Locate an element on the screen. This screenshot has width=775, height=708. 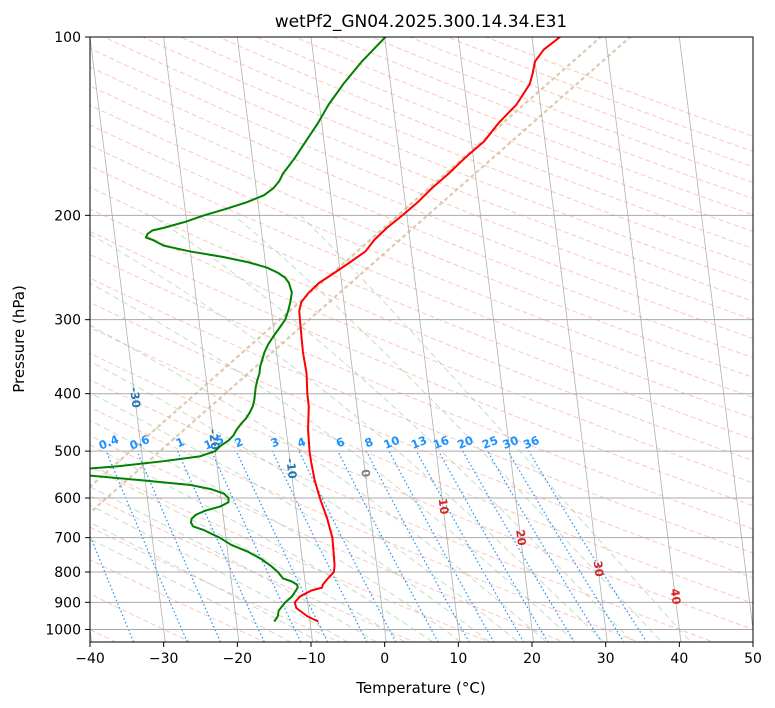
mixing-ratio-label: 36 is located at coordinates (531, 442).